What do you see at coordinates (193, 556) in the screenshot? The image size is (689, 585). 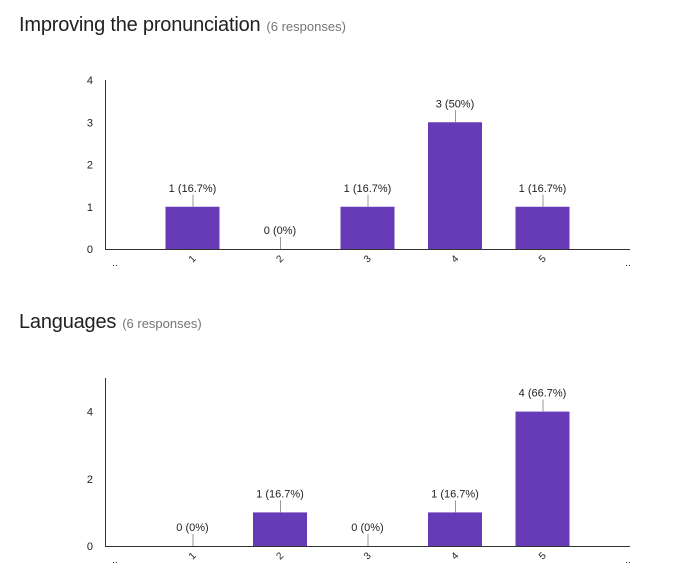 I see `x-tick-label: 1` at bounding box center [193, 556].